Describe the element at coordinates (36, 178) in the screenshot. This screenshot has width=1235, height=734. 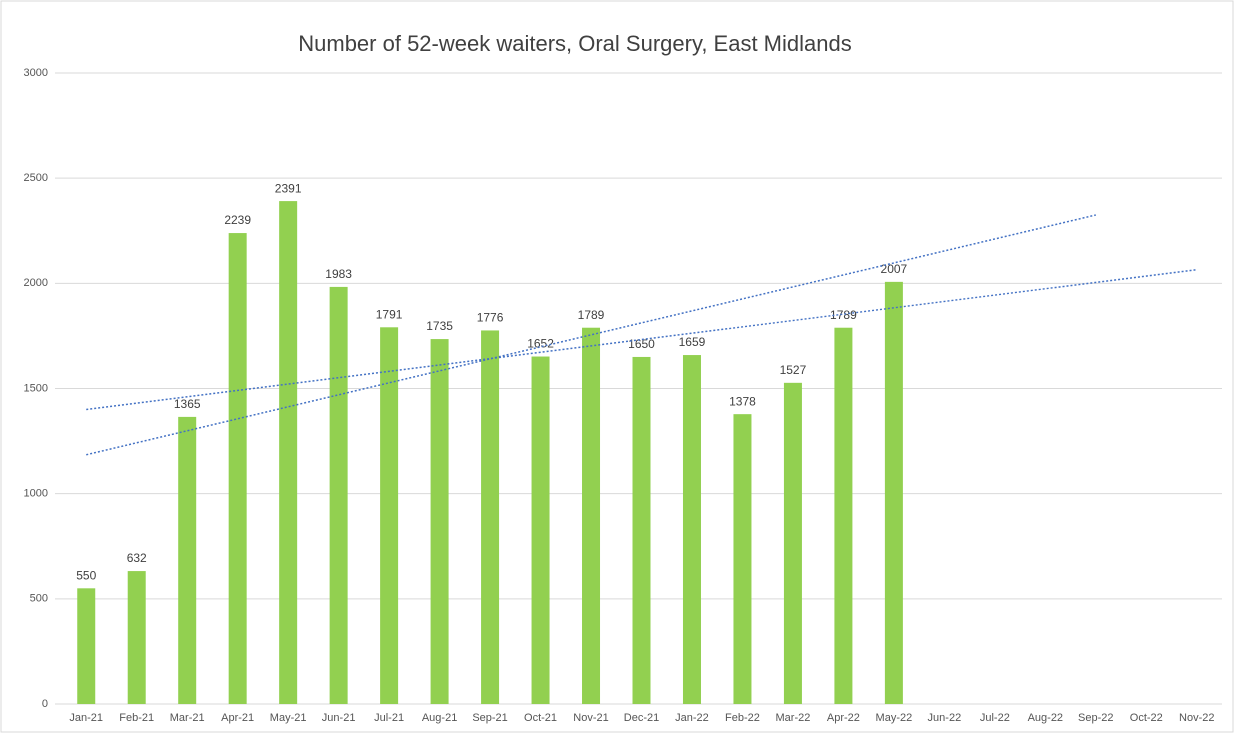
I see `y-tick-label: 2500` at that location.